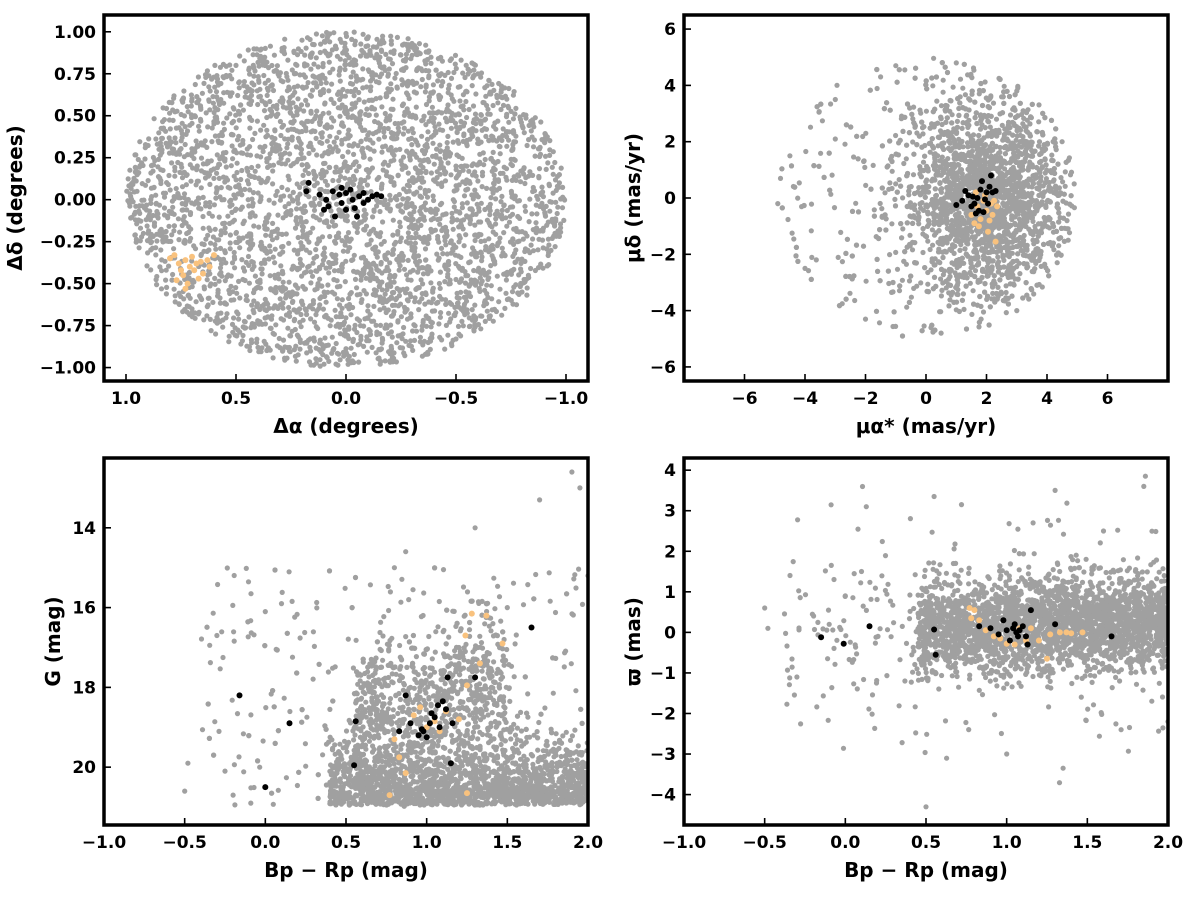 The image size is (1200, 900). I want to click on x-tick-label: −0.5, so click(456, 399).